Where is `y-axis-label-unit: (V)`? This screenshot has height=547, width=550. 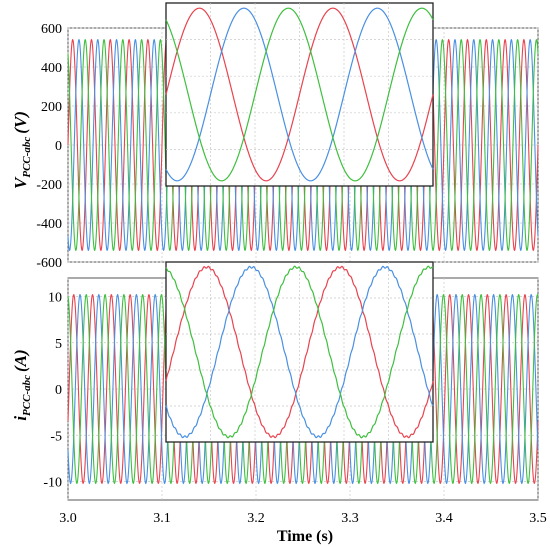 y-axis-label-unit: (V) is located at coordinates (20, 122).